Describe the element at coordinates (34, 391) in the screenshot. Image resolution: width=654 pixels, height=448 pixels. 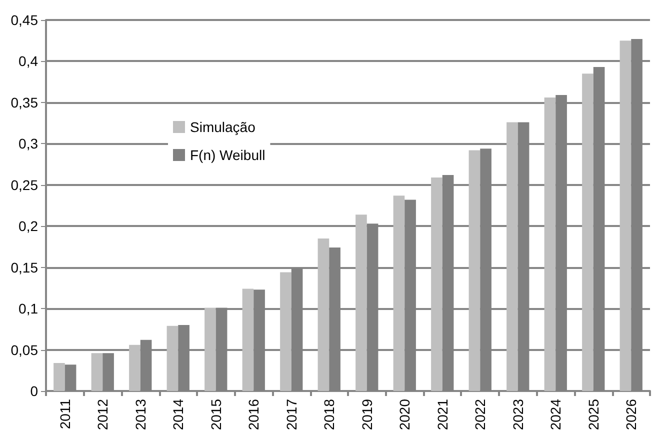
I see `y-tick-label: 0` at that location.